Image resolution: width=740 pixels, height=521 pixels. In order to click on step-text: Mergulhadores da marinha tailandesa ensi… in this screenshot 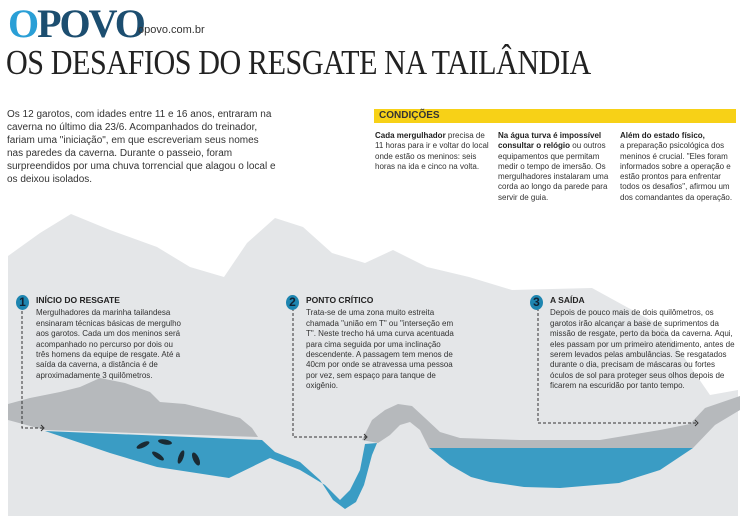, I will do `click(108, 344)`.